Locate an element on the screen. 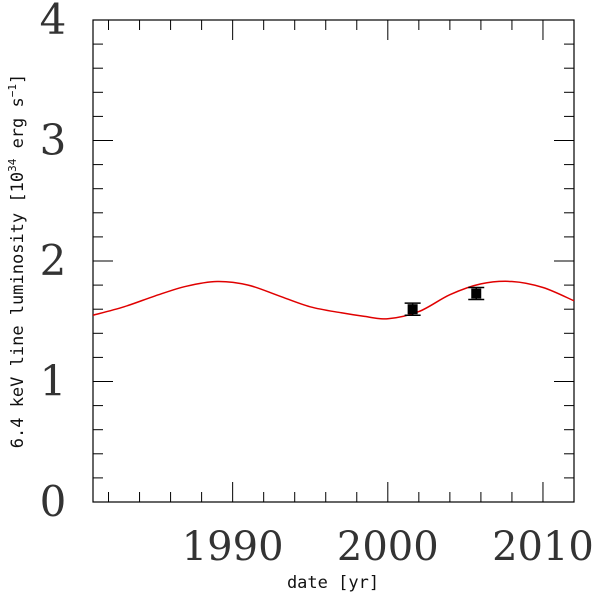 Image resolution: width=600 pixels, height=598 pixels. y-tick-label: 2 is located at coordinates (53, 260).